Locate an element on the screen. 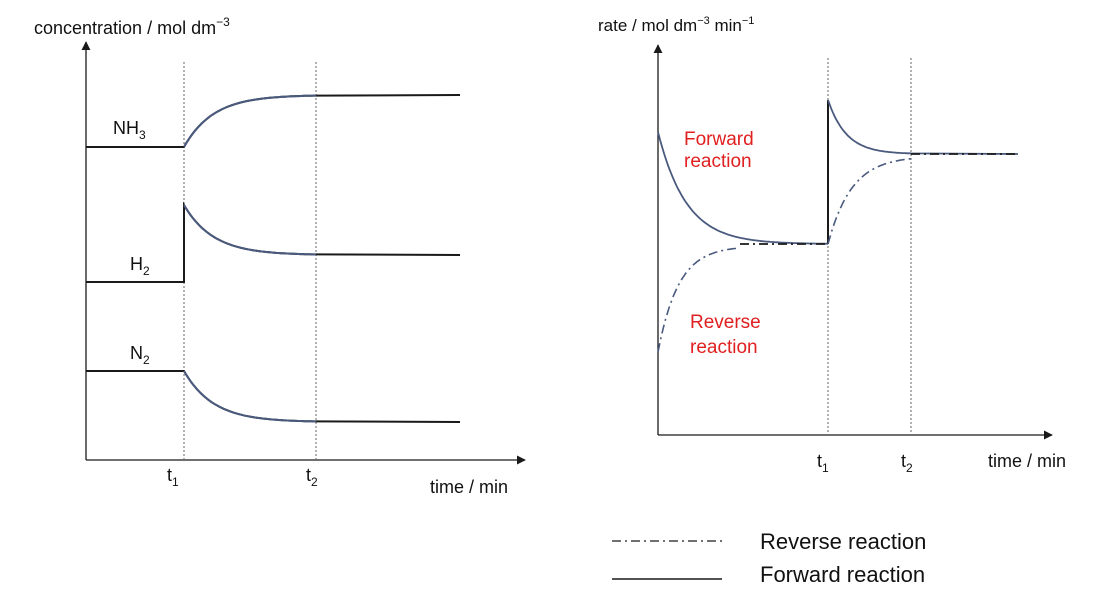  left-tick-t2: t2 is located at coordinates (312, 477).